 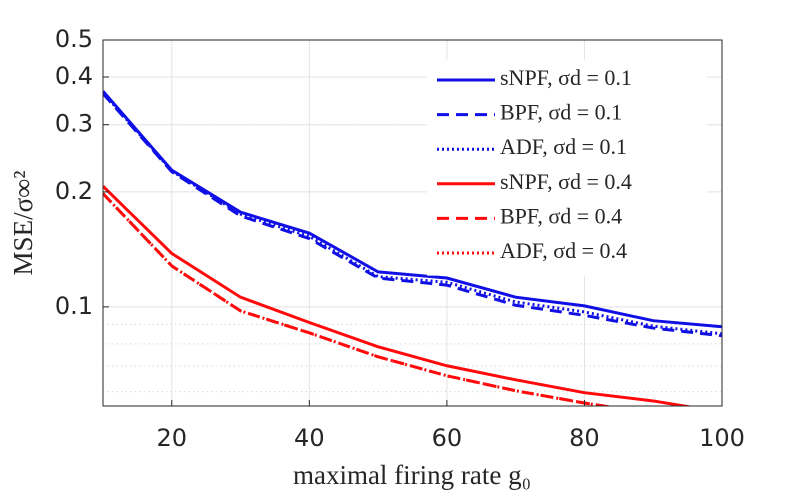 I want to click on y-tick-label: 0.2, so click(x=74, y=191).